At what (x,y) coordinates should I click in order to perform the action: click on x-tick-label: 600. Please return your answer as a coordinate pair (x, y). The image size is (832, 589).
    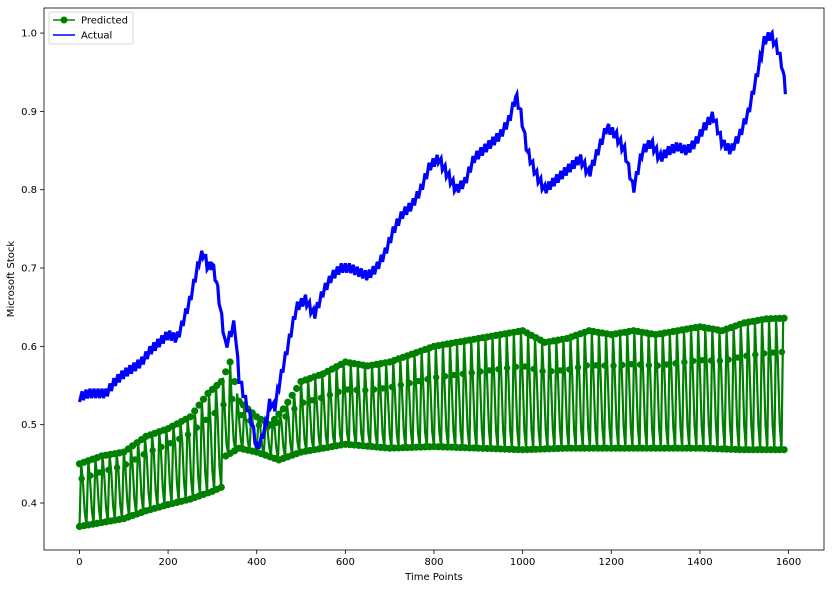
    Looking at the image, I should click on (345, 562).